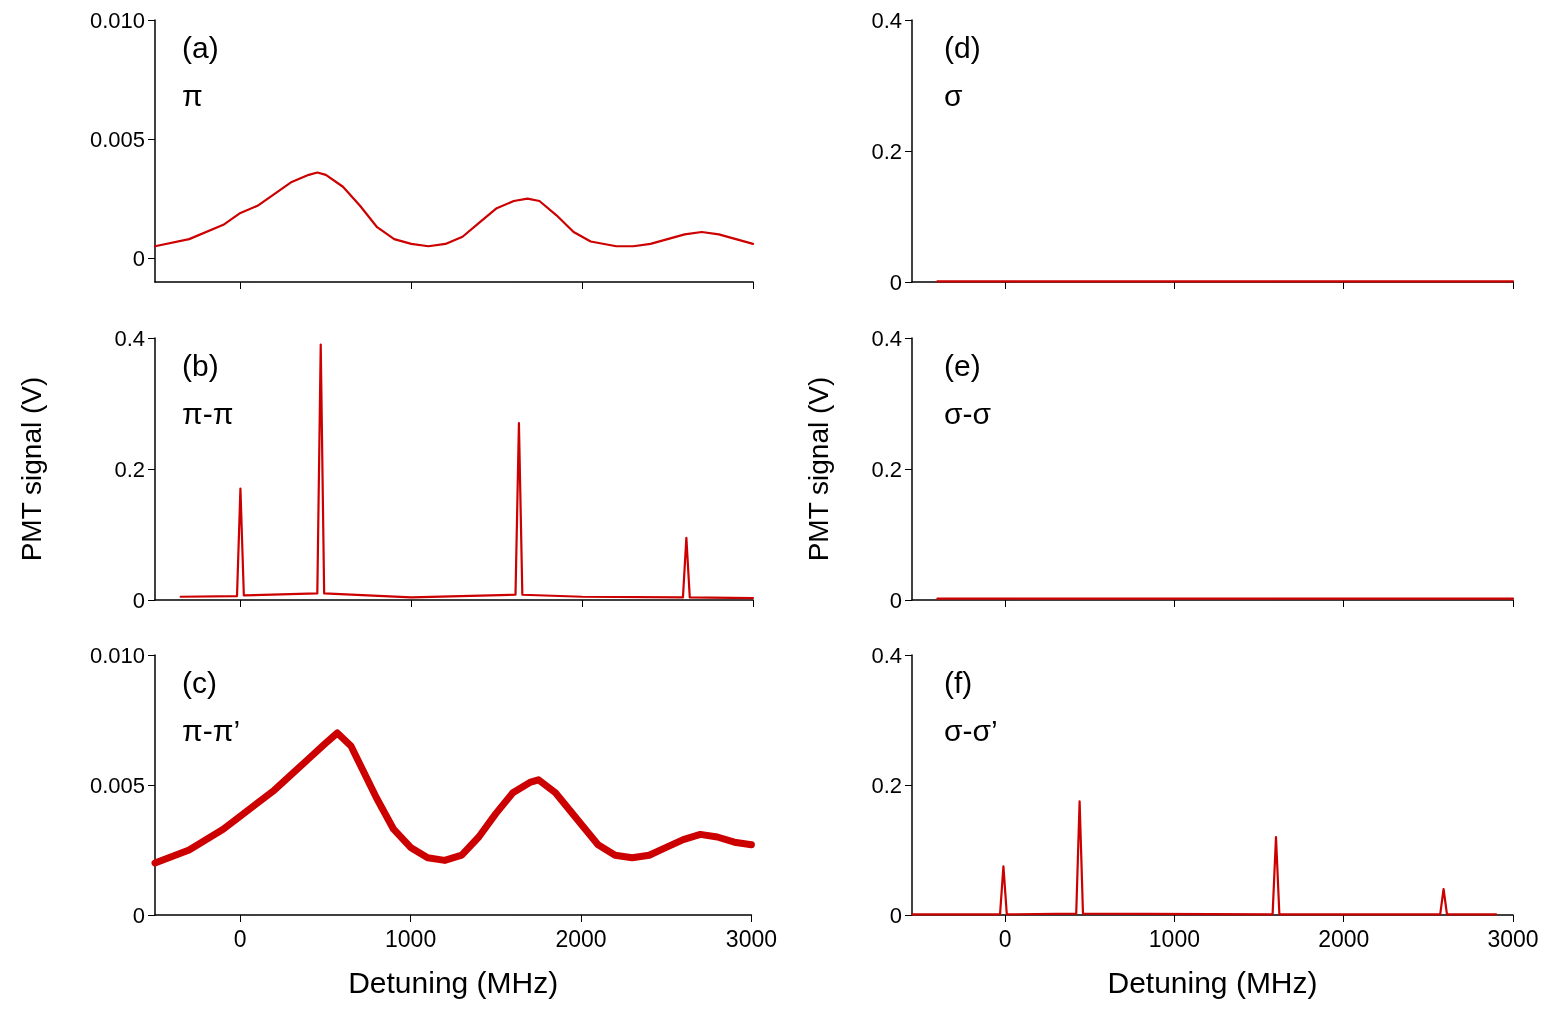 The width and height of the screenshot is (1554, 1015). What do you see at coordinates (208, 413) in the screenshot?
I see `annotation: π-π` at bounding box center [208, 413].